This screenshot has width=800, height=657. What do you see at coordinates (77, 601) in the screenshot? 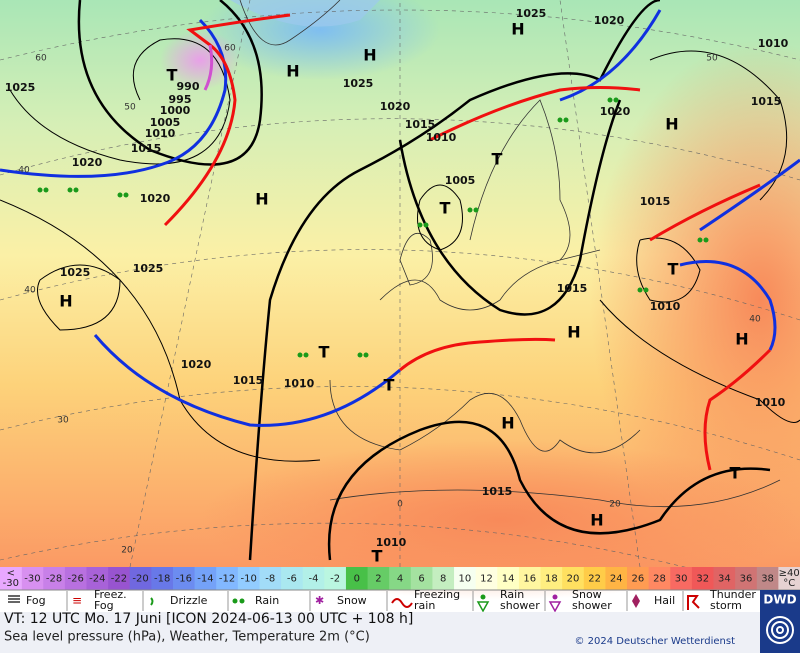
I see `icon: ≡` at bounding box center [77, 601].